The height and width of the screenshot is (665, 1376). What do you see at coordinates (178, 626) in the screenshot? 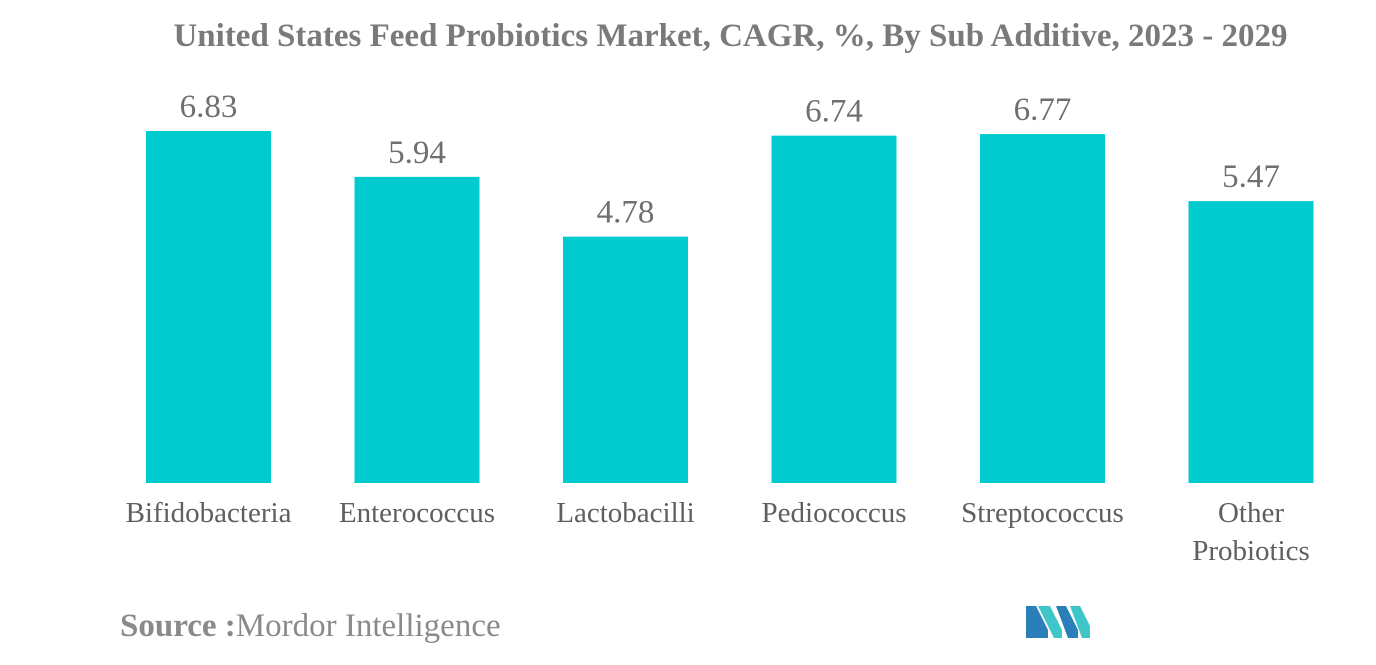
I see `source-label: Source :` at bounding box center [178, 626].